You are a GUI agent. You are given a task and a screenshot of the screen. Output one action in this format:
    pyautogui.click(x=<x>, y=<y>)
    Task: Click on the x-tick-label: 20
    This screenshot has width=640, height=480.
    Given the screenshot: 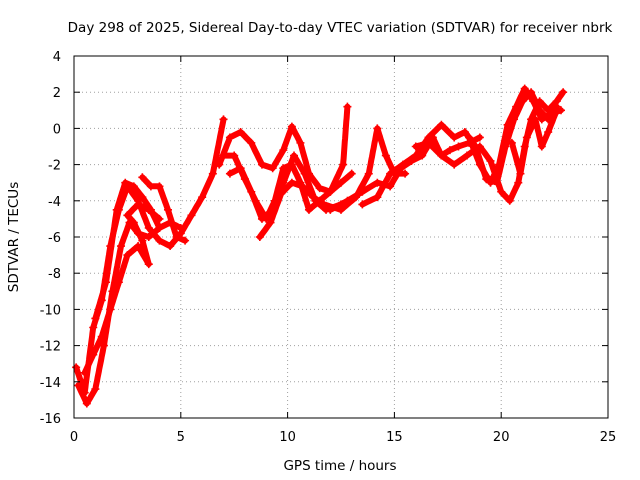 What is the action you would take?
    pyautogui.click(x=501, y=437)
    